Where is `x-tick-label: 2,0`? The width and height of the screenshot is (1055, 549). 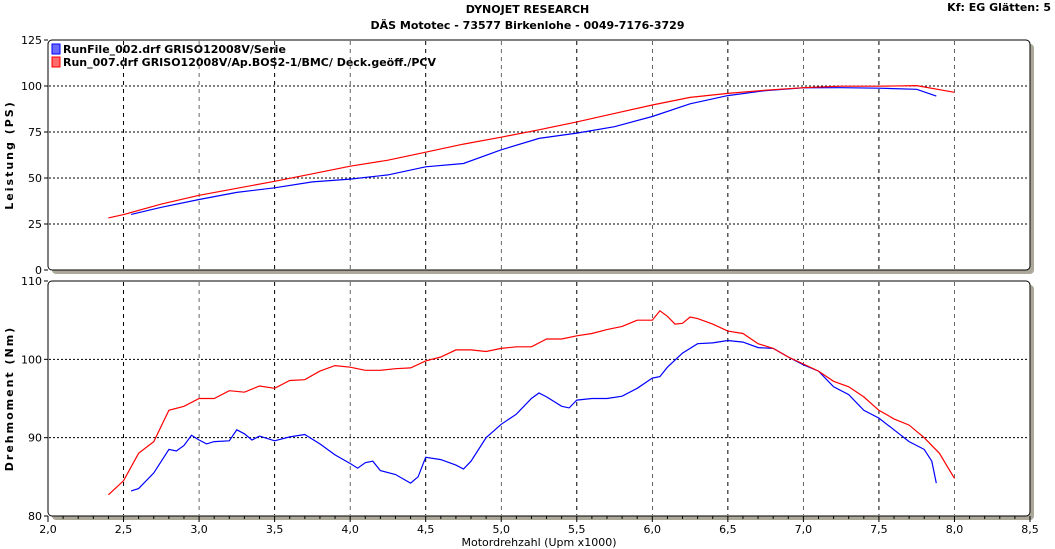 x-tick-label: 2,0 is located at coordinates (48, 529).